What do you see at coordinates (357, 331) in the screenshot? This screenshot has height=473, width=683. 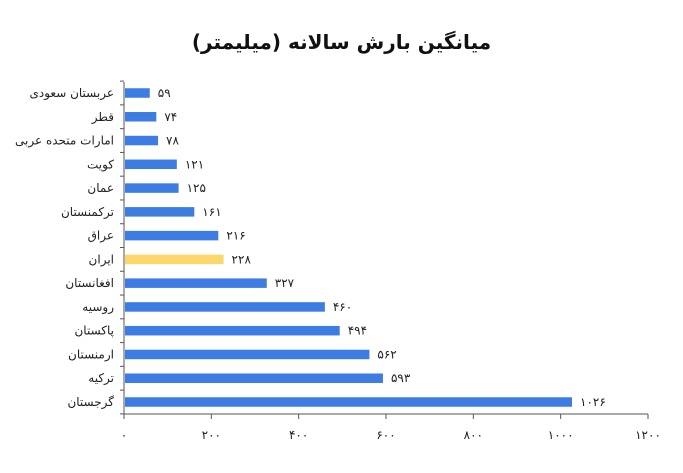 I see `value-label: ۴۹۴` at bounding box center [357, 331].